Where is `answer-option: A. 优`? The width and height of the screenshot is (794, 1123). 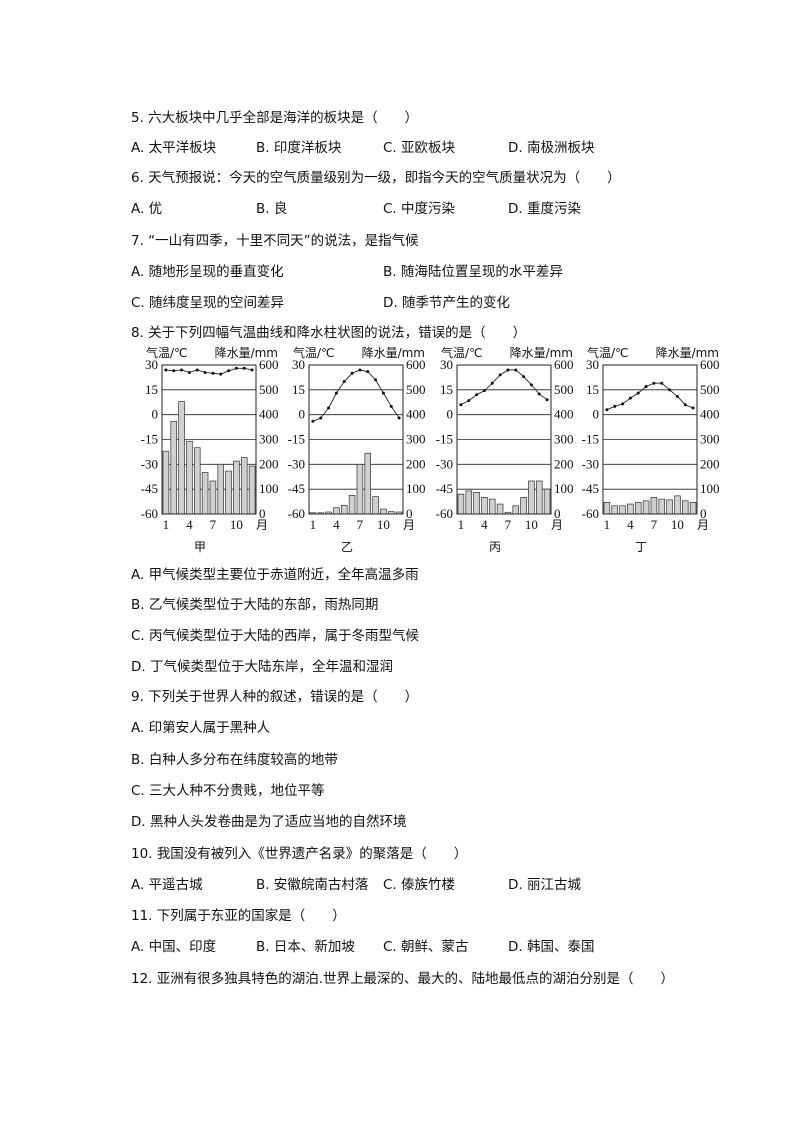
answer-option: A. 优 is located at coordinates (147, 209).